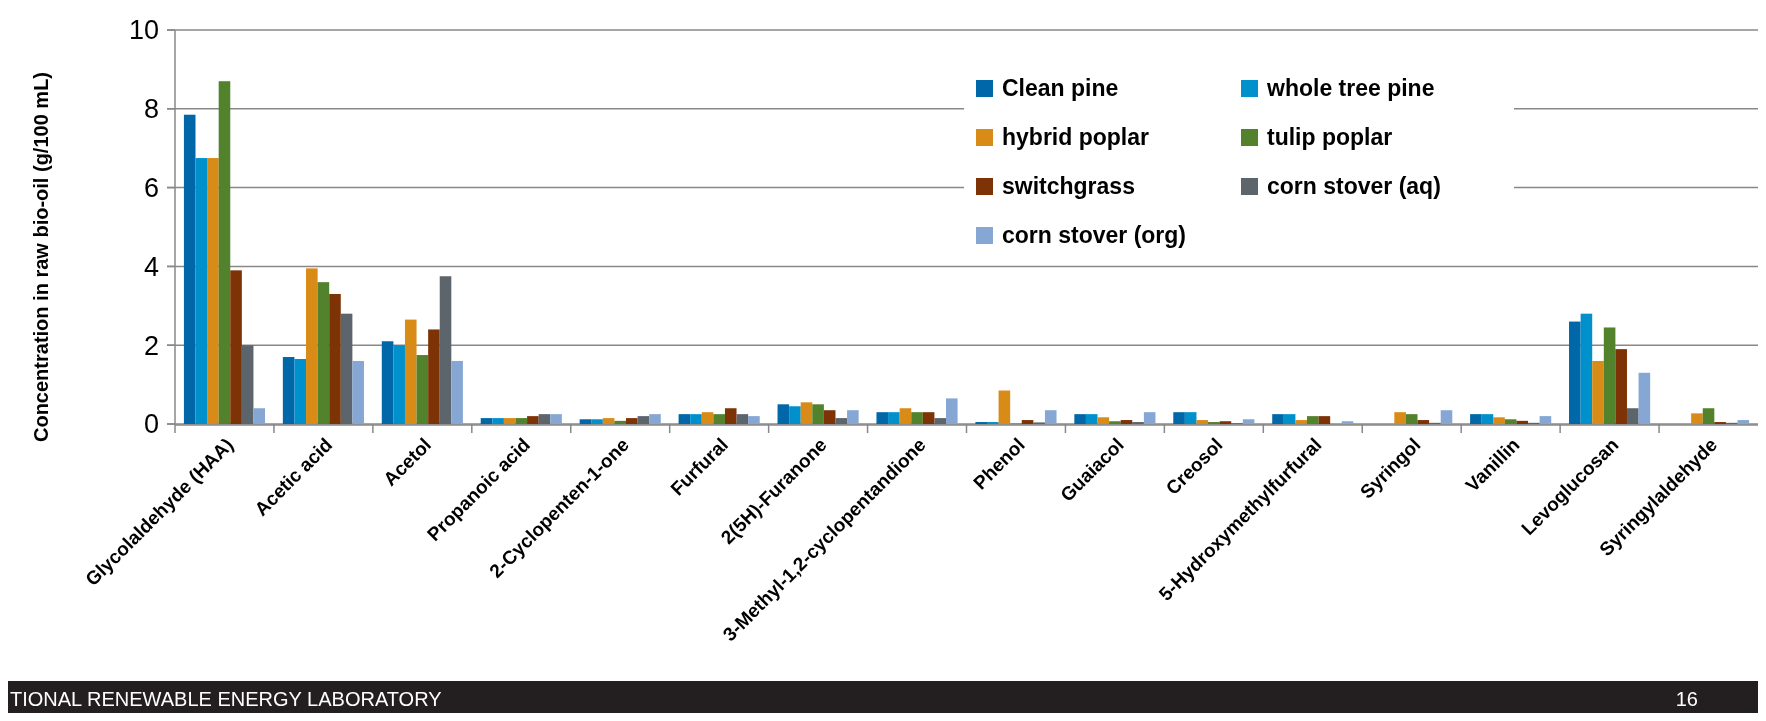 This screenshot has height=721, width=1766. I want to click on legend-label: switchgrass, so click(1068, 186).